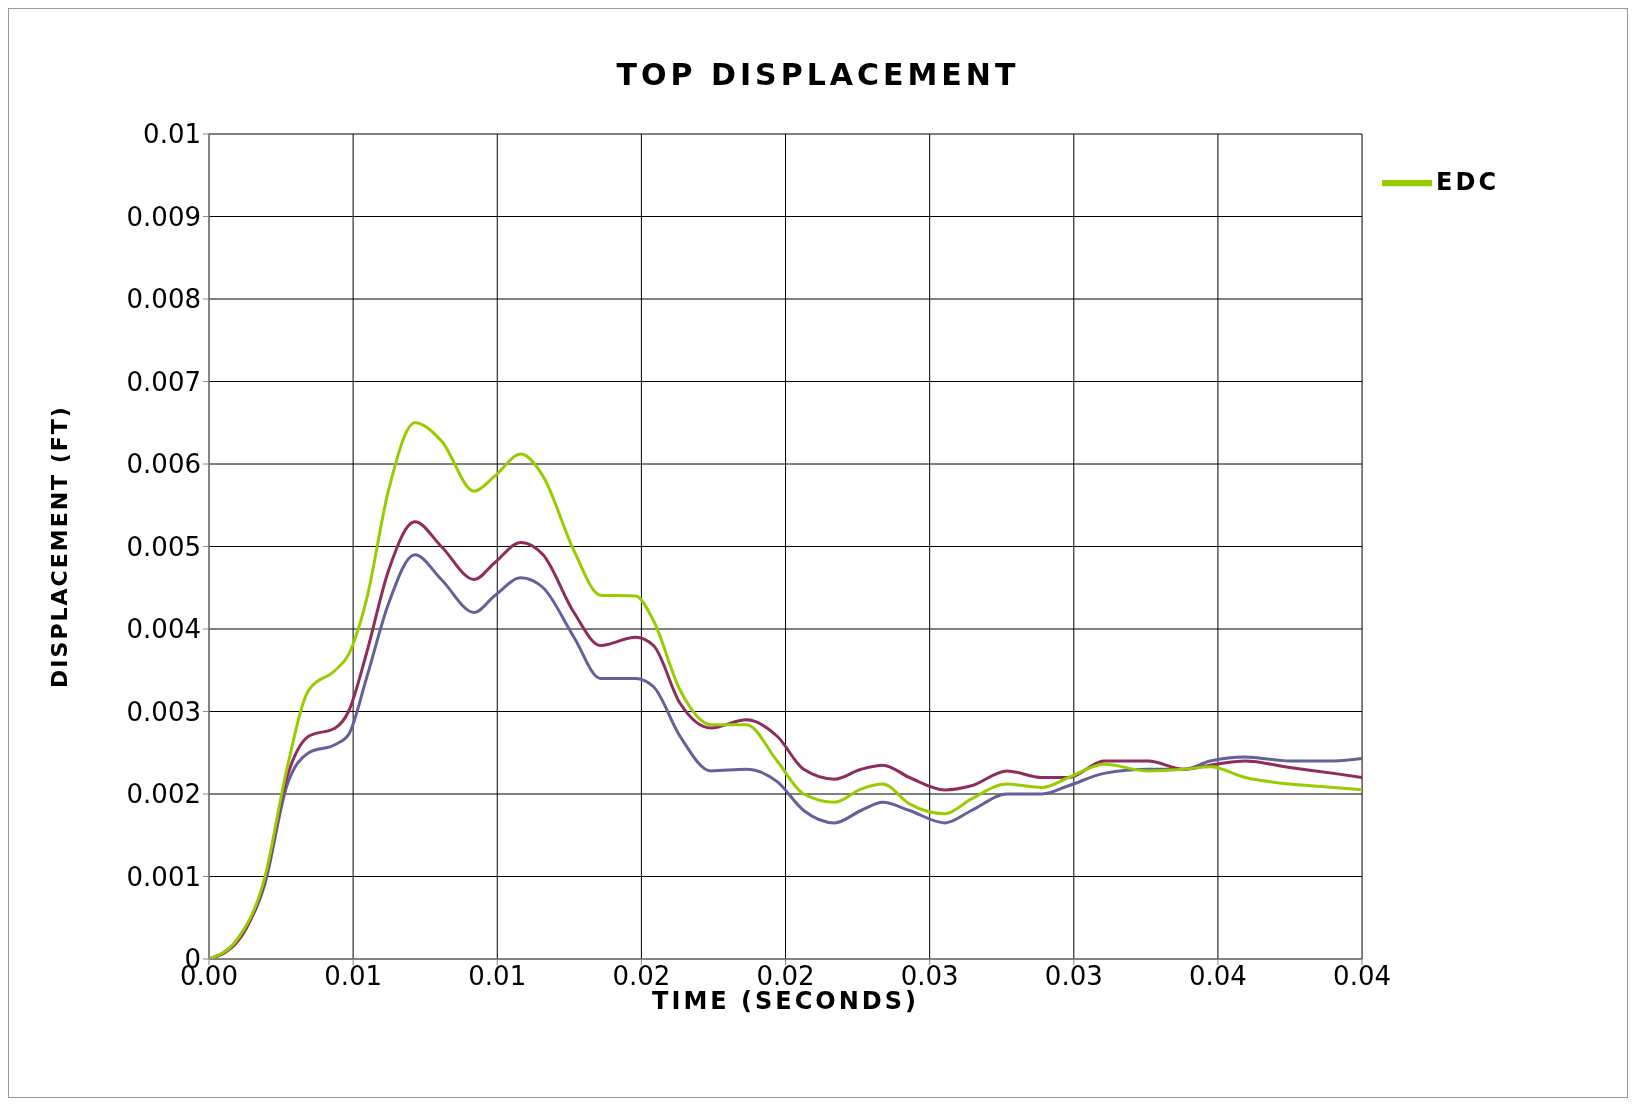 The width and height of the screenshot is (1642, 1109). What do you see at coordinates (1073, 976) in the screenshot?
I see `x-tick-label: 0.03` at bounding box center [1073, 976].